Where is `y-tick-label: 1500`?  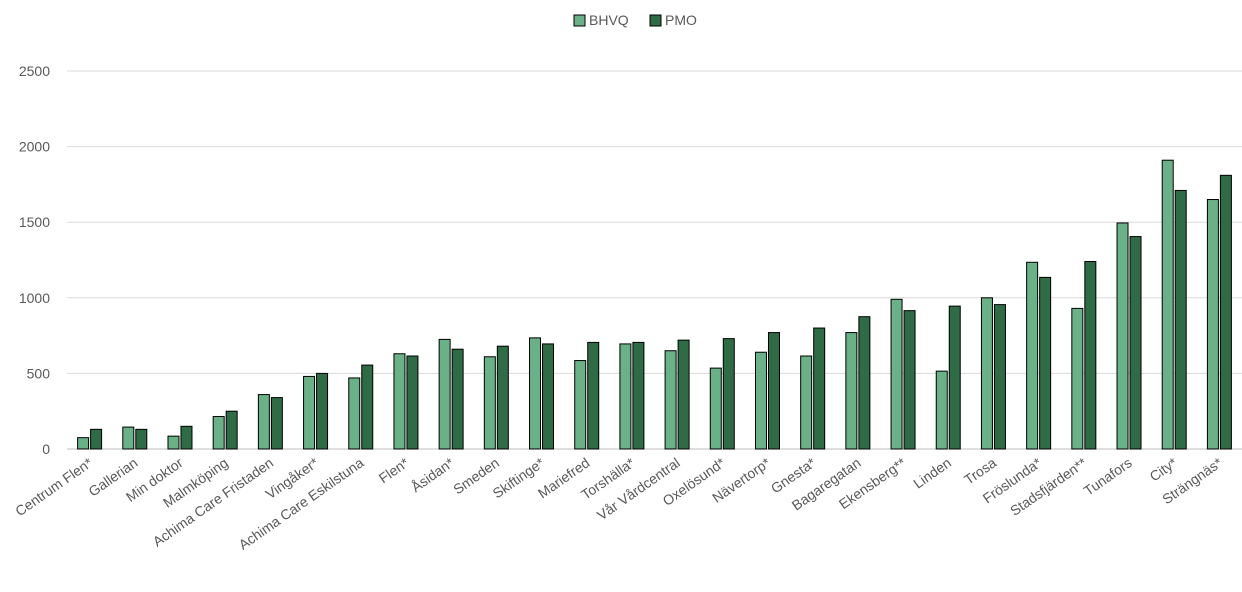 y-tick-label: 1500 is located at coordinates (34, 222).